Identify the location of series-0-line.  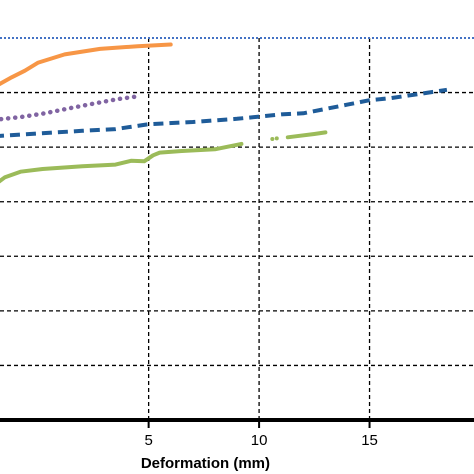
(86, 64).